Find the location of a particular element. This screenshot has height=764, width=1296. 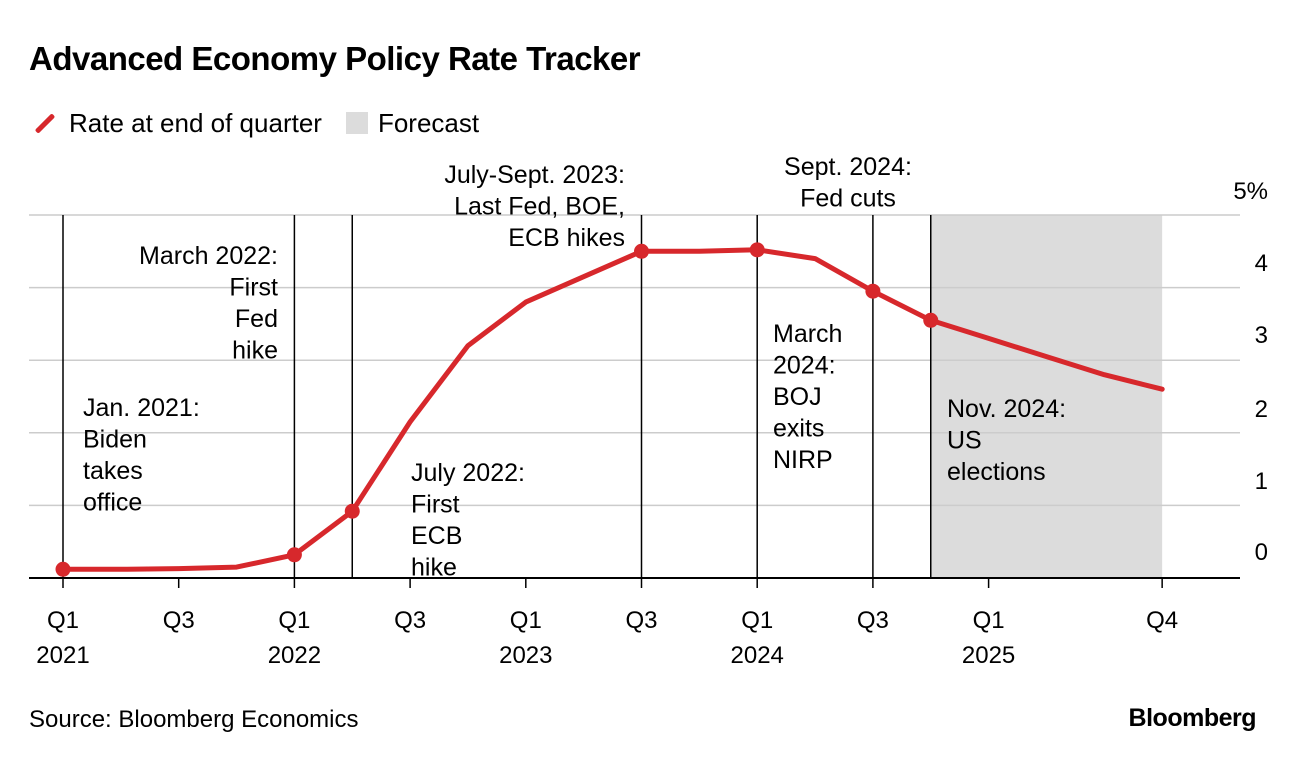

x-tick-year-label: 2024 is located at coordinates (757, 655).